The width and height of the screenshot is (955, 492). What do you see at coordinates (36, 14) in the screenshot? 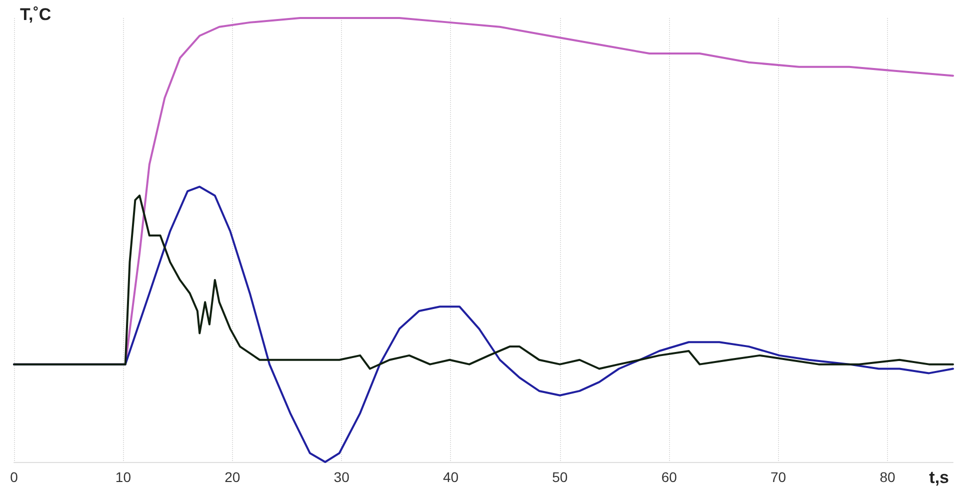
I see `y-axis-title: T,˚C` at bounding box center [36, 14].